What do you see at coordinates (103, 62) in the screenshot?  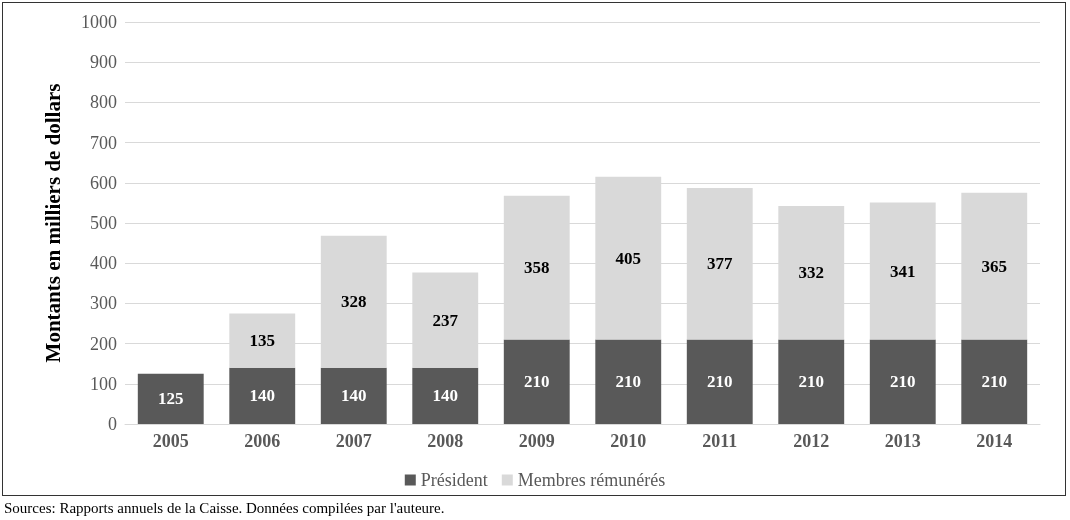 I see `y-tick-label: 900` at bounding box center [103, 62].